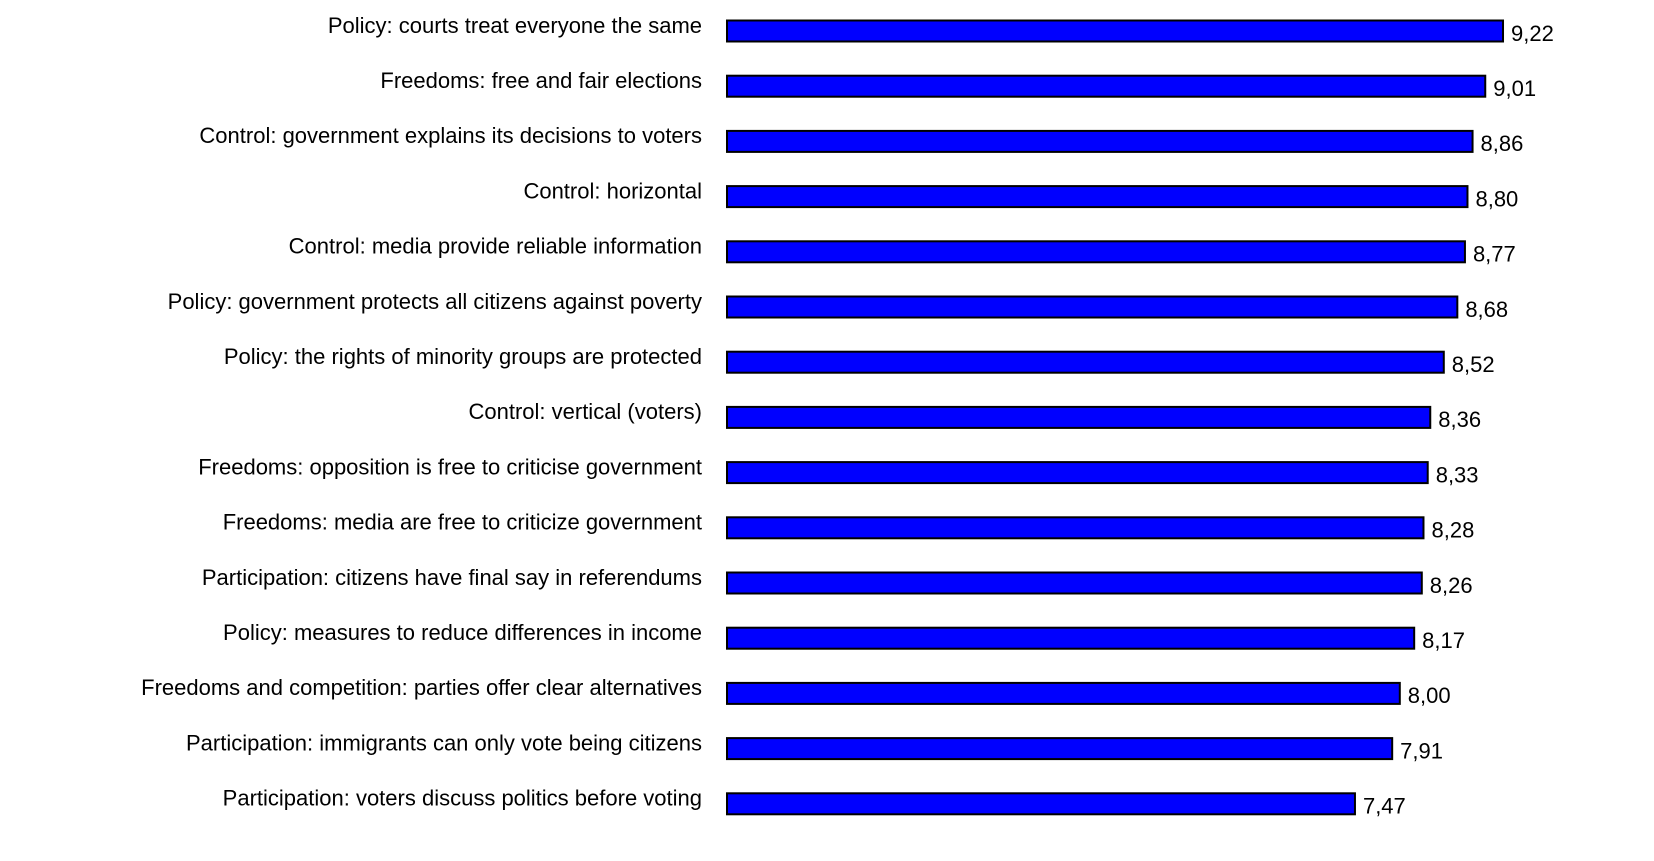 Image resolution: width=1654 pixels, height=861 pixels. What do you see at coordinates (585, 411) in the screenshot?
I see `category-label: Control: vertical (voters)` at bounding box center [585, 411].